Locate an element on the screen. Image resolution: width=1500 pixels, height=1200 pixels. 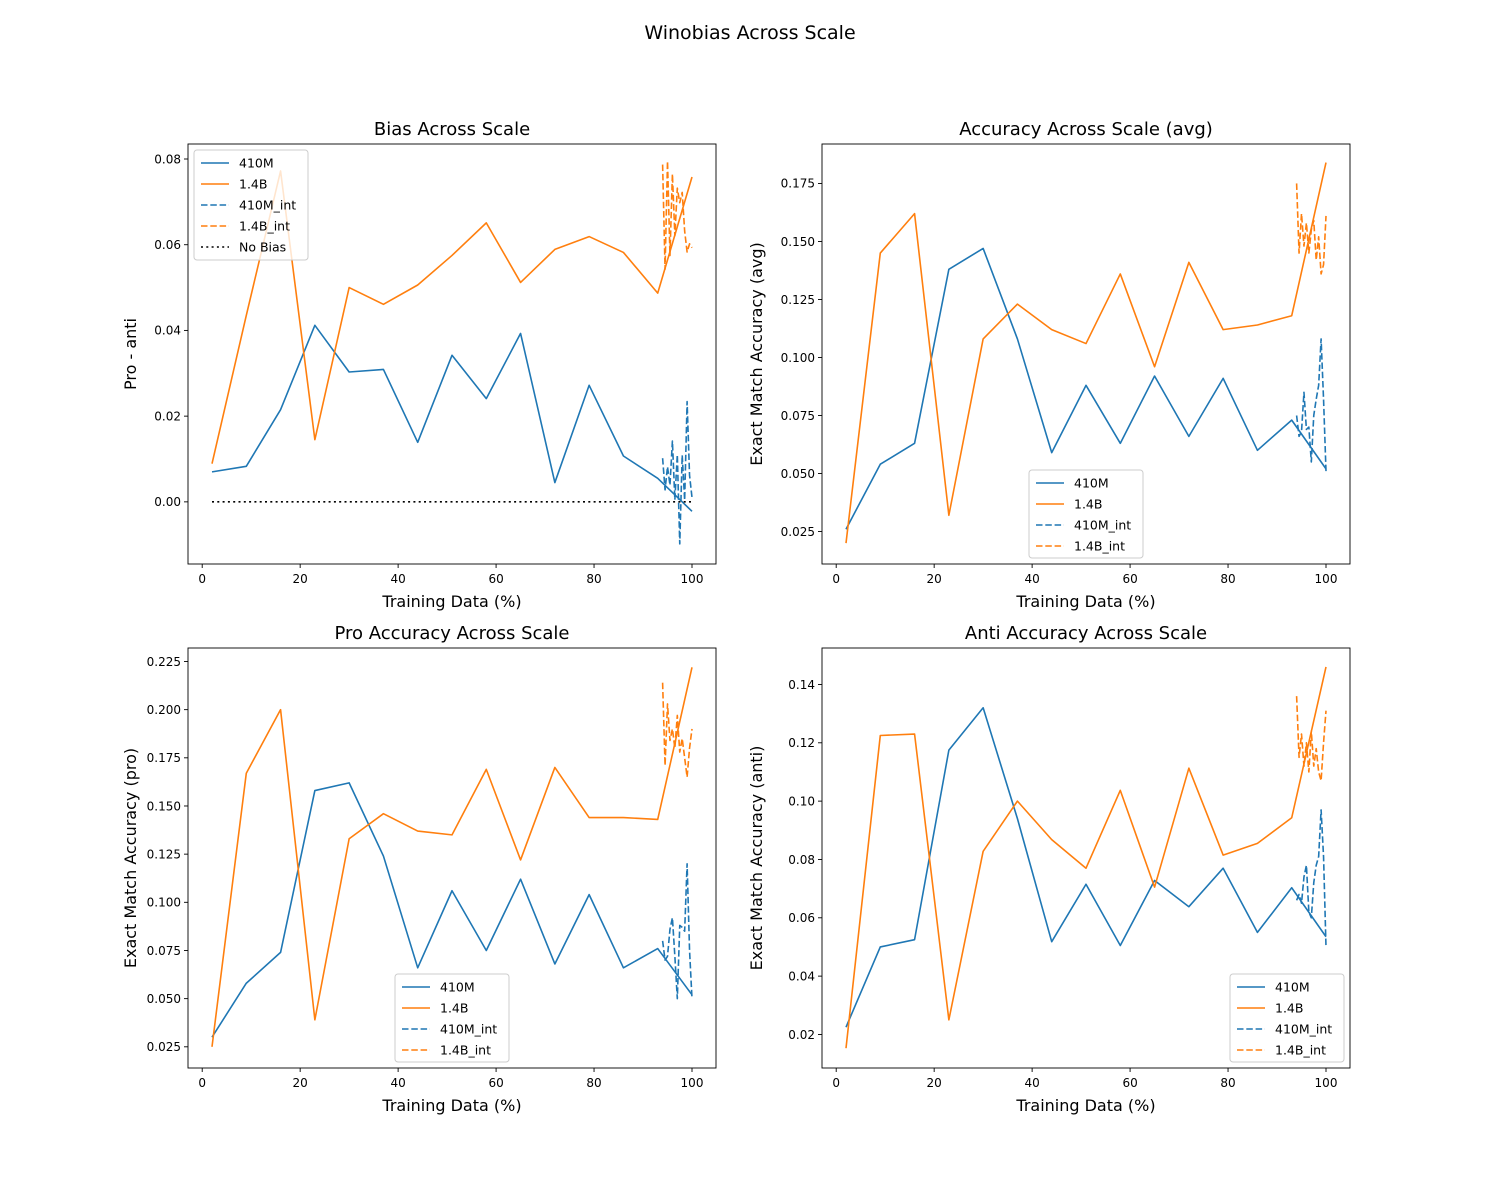
y-tick-label: 0.225 is located at coordinates (164, 662).